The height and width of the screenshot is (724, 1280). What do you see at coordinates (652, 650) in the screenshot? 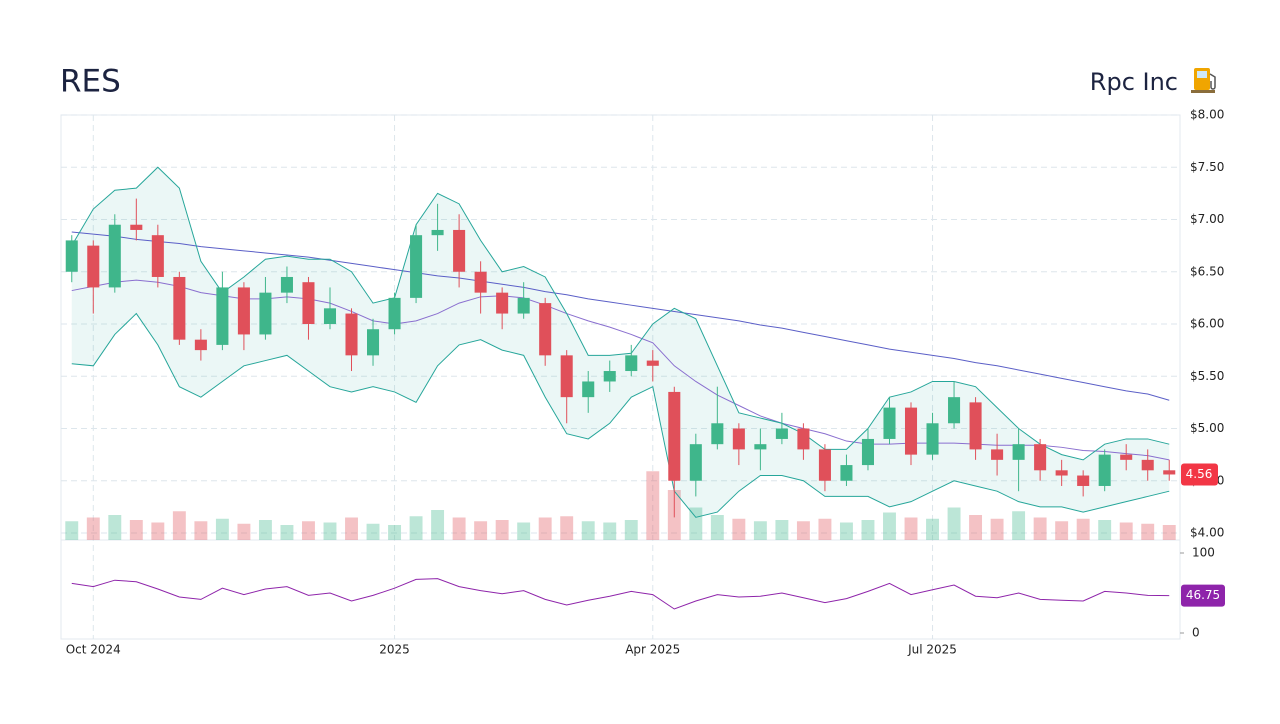
I see `x-tick-label: Apr 2025` at bounding box center [652, 650].